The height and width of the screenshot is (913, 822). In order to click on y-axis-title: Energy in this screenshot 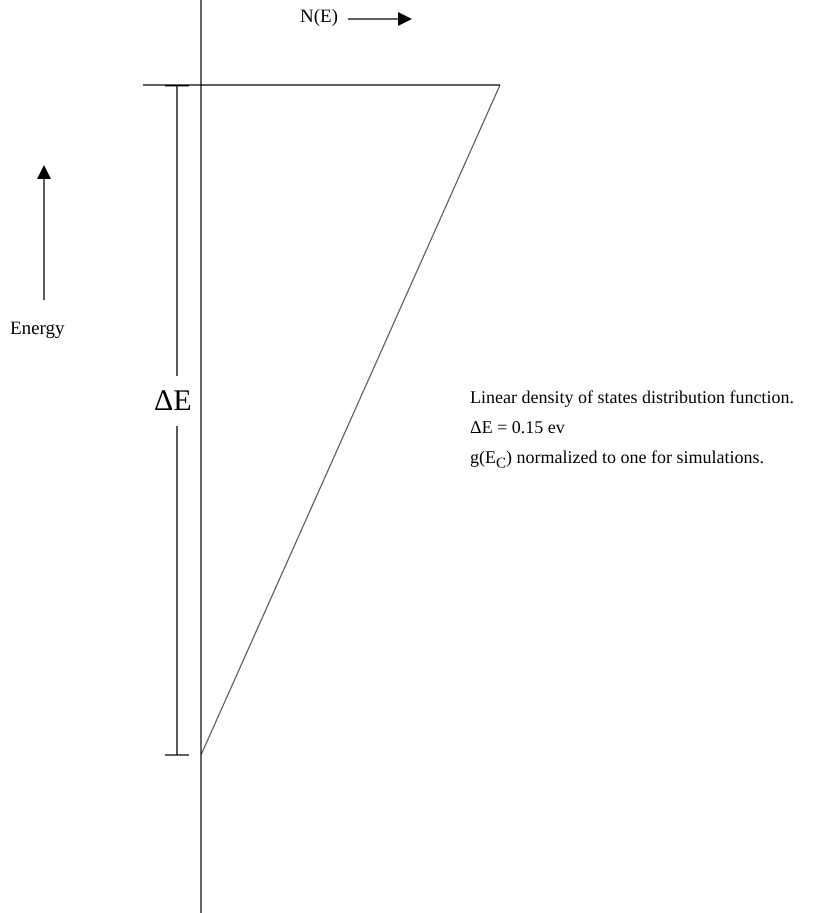, I will do `click(37, 329)`.